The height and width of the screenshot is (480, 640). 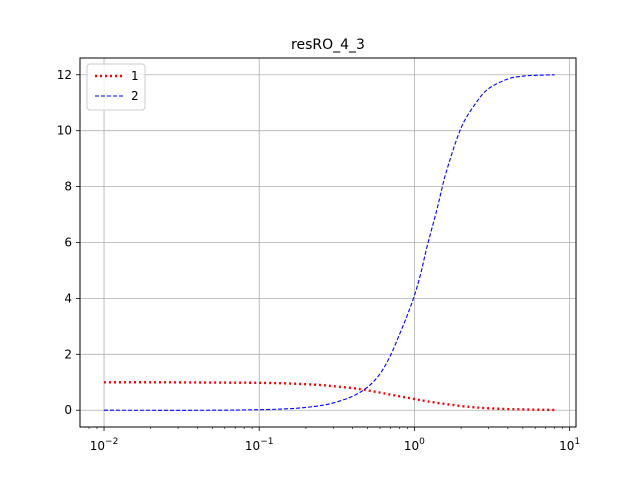 What do you see at coordinates (64, 131) in the screenshot?
I see `y-tick-label: 10` at bounding box center [64, 131].